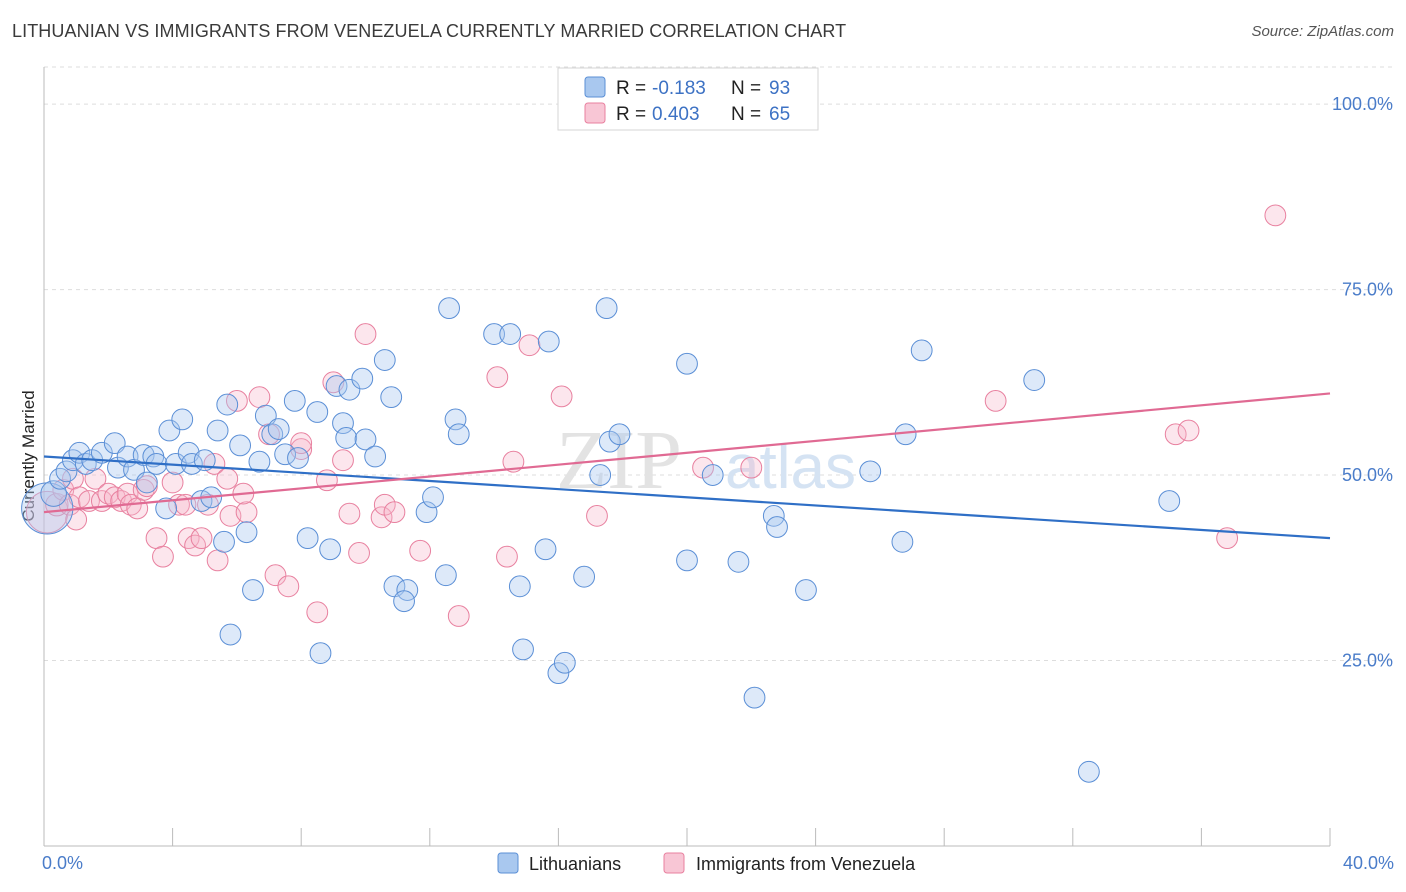  Describe the element at coordinates (676, 114) in the screenshot. I see `legend-r-value-2: 0.403` at that location.